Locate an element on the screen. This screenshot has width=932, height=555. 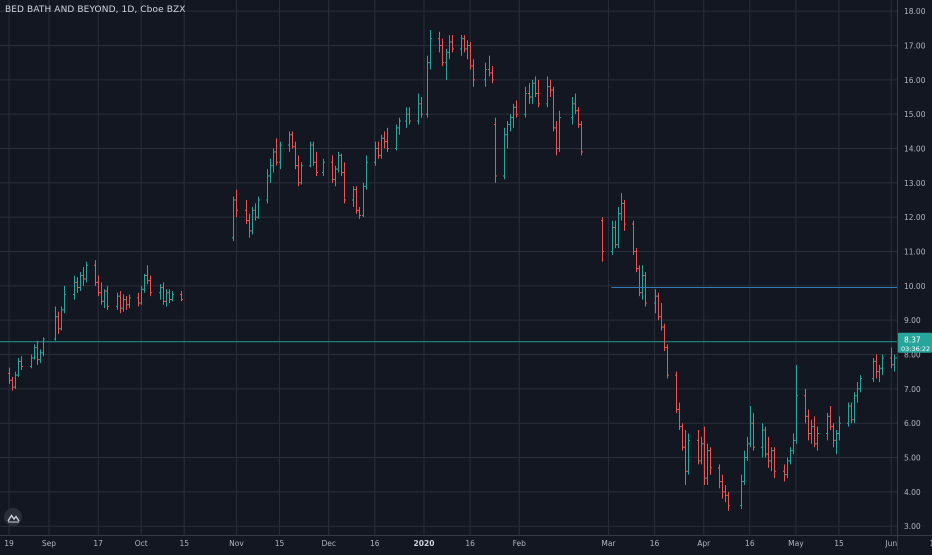
x-tick-label: Apr is located at coordinates (704, 543).